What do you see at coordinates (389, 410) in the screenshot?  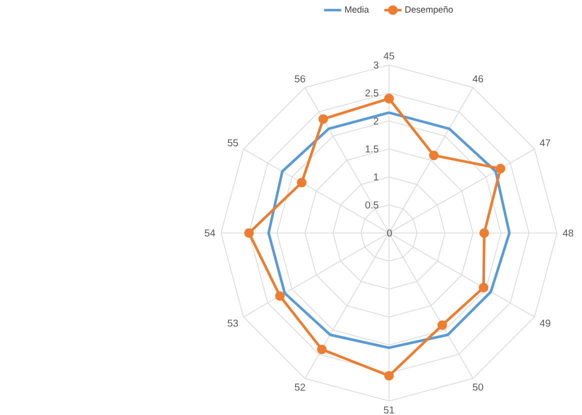 I see `spoke-label: 51` at bounding box center [389, 410].